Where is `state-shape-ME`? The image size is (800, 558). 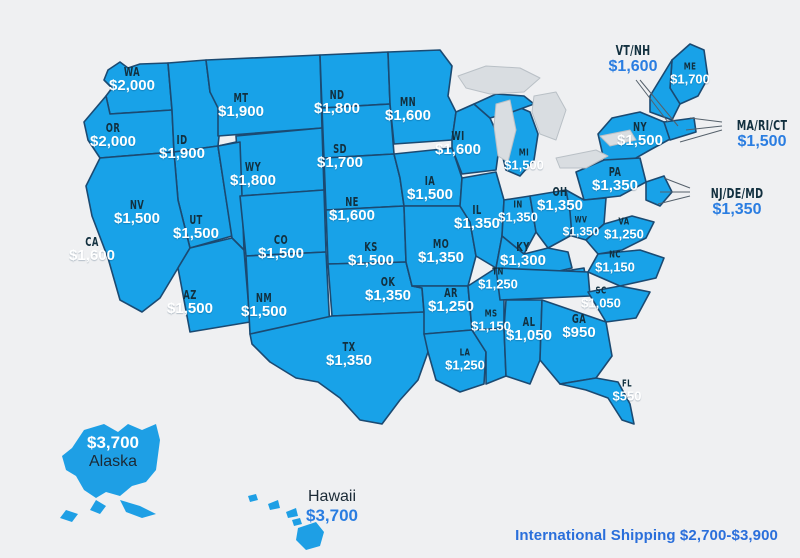
state-shape-ME is located at coordinates (689, 74).